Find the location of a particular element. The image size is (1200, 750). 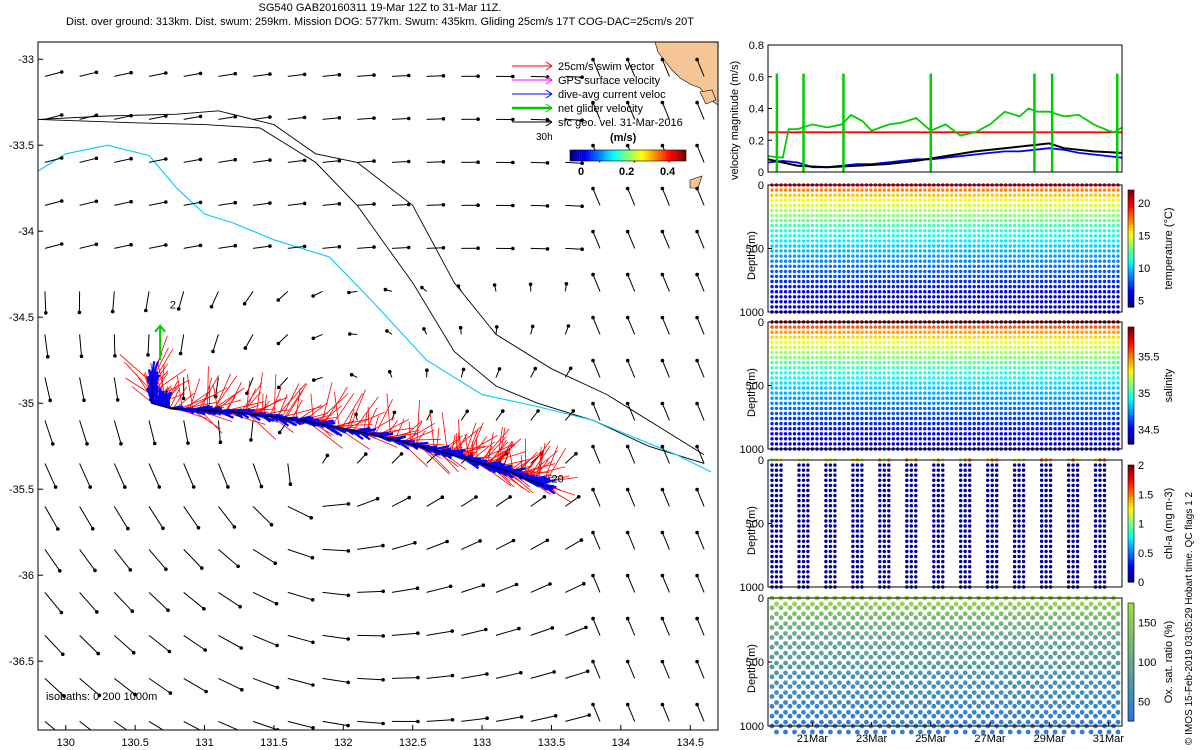

swim-vector is located at coordinates (352, 411).